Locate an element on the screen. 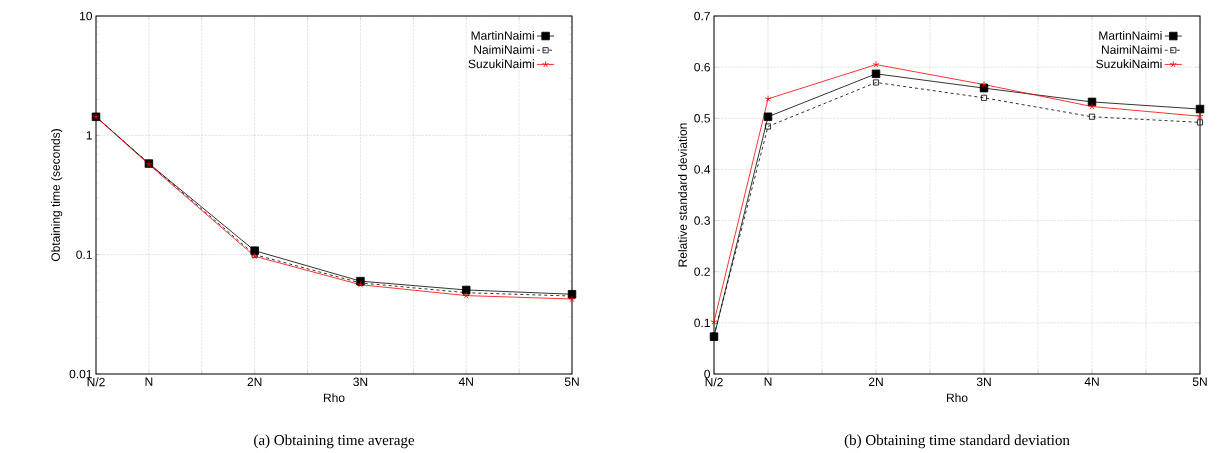 The height and width of the screenshot is (453, 1220). text: (a) Obtaining time average is located at coordinates (334, 441).